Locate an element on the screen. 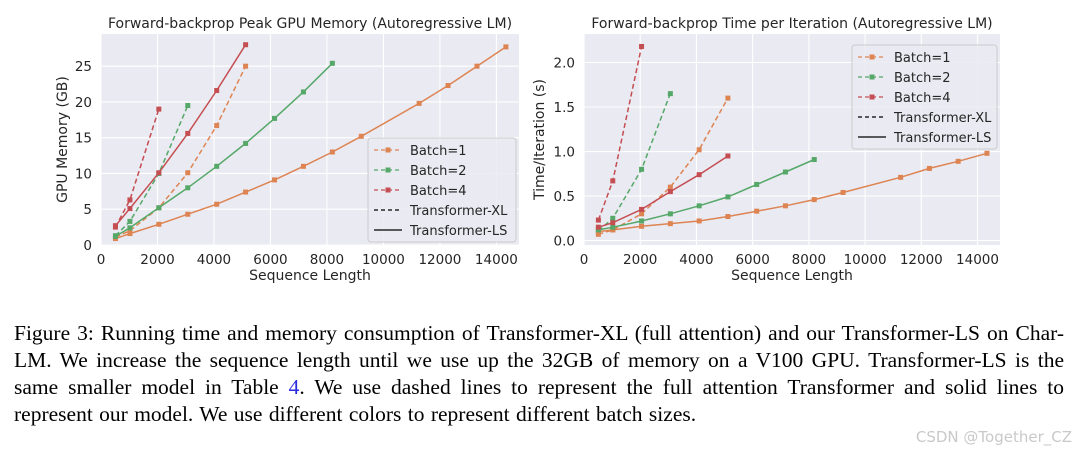 Image resolution: width=1078 pixels, height=450 pixels. legend-label: Batch=2 is located at coordinates (922, 78).